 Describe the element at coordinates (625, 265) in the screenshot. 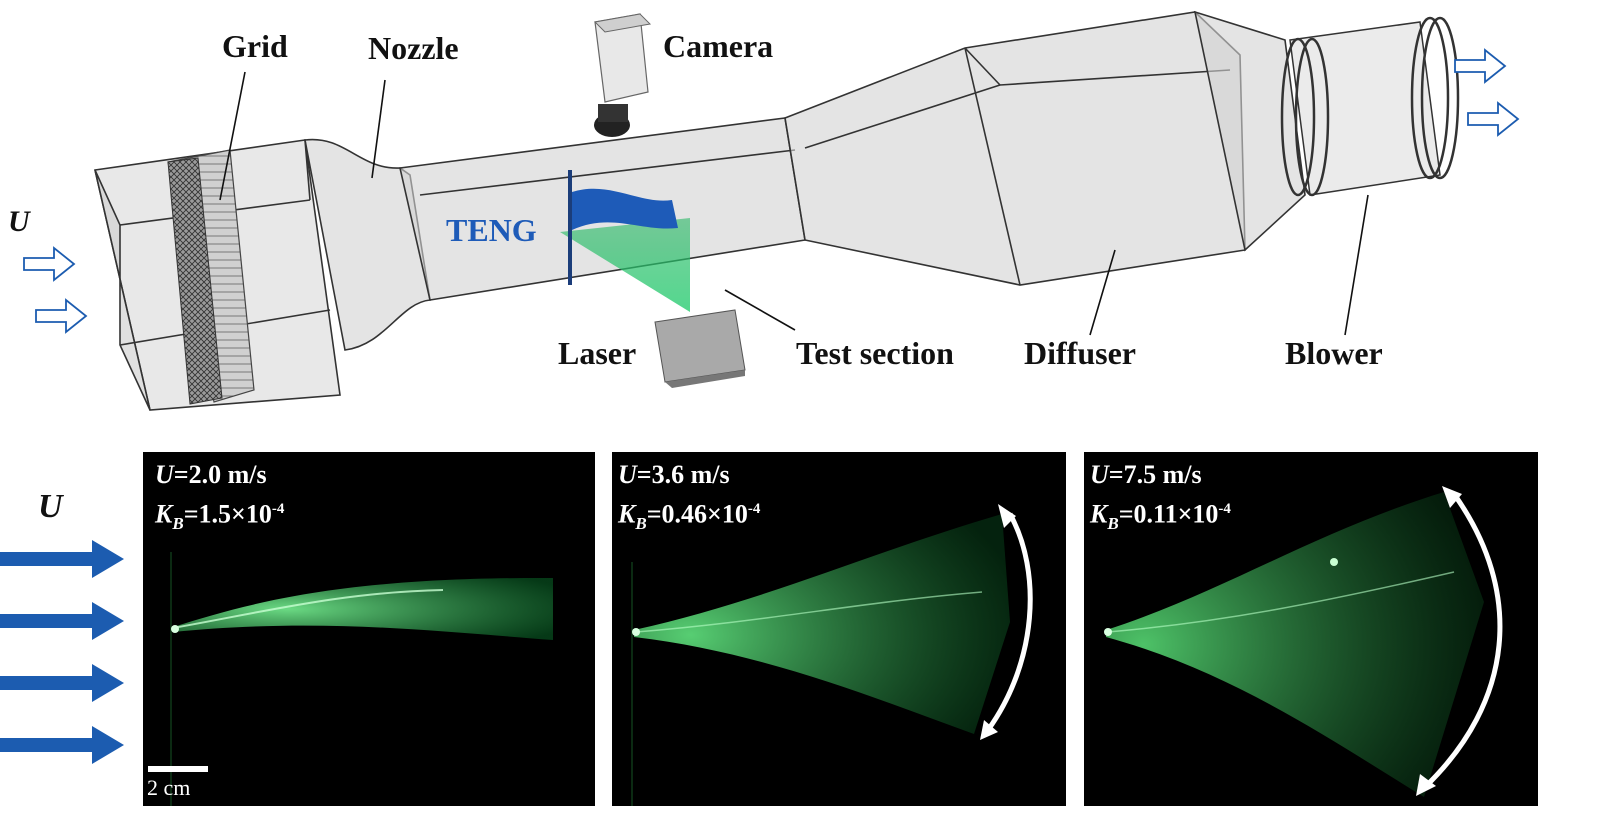

I see `laser-sheet` at that location.